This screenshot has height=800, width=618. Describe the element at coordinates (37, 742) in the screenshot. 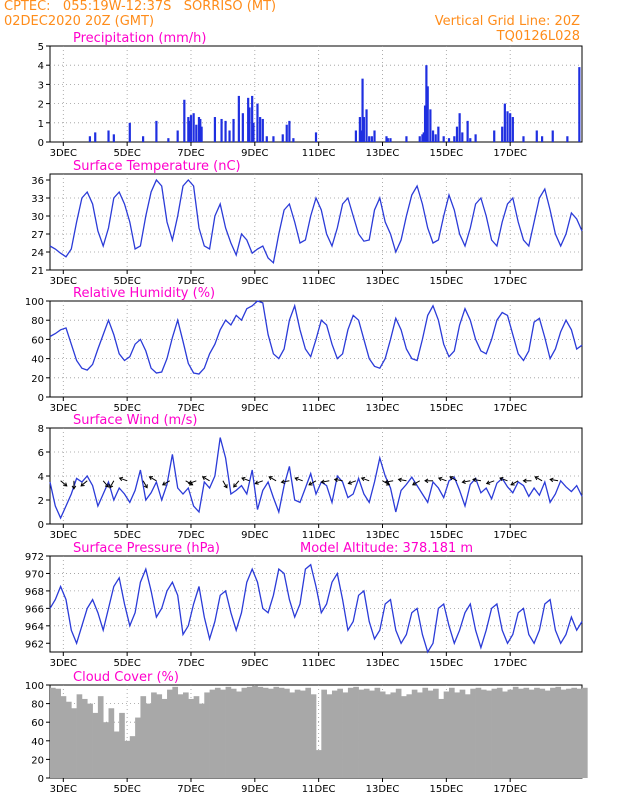

I see `y-tick-label: 40` at that location.